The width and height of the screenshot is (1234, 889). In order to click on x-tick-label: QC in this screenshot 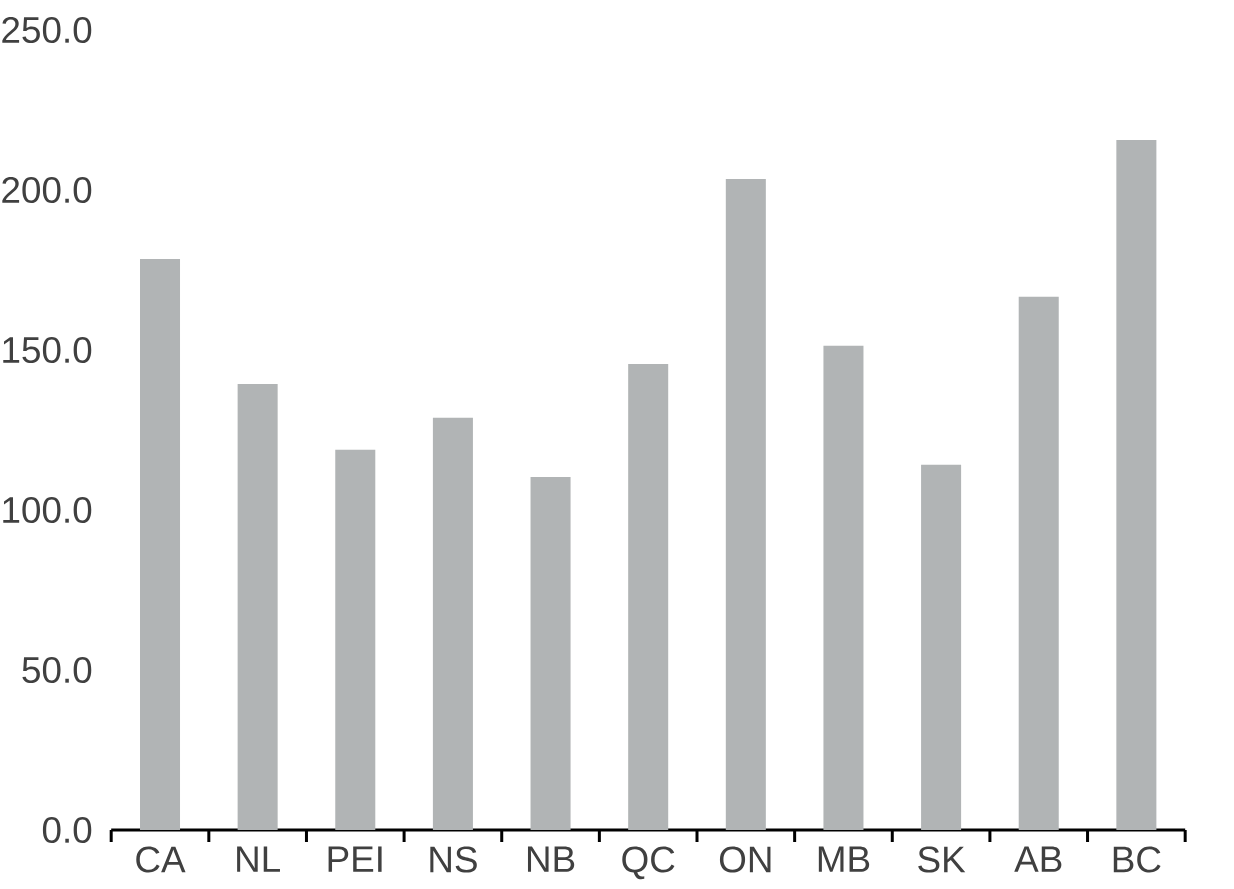, I will do `click(648, 863)`.